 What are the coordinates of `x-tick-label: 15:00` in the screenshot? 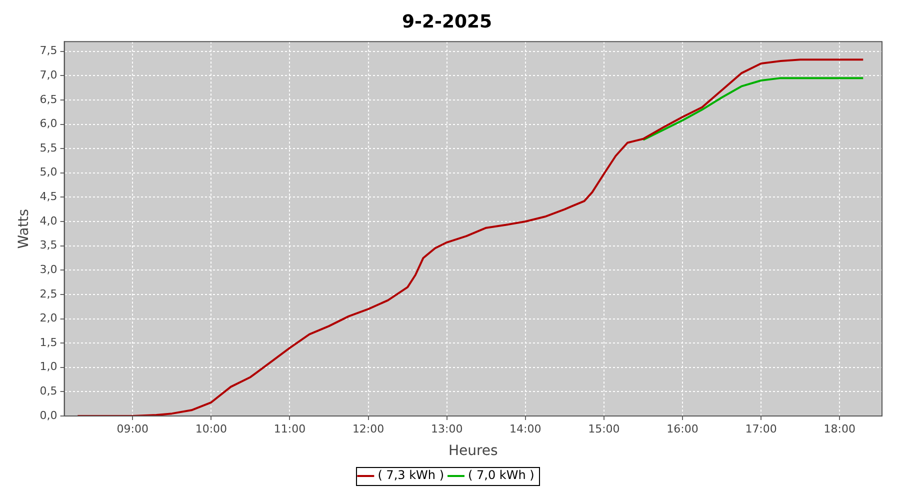 It's located at (604, 429).